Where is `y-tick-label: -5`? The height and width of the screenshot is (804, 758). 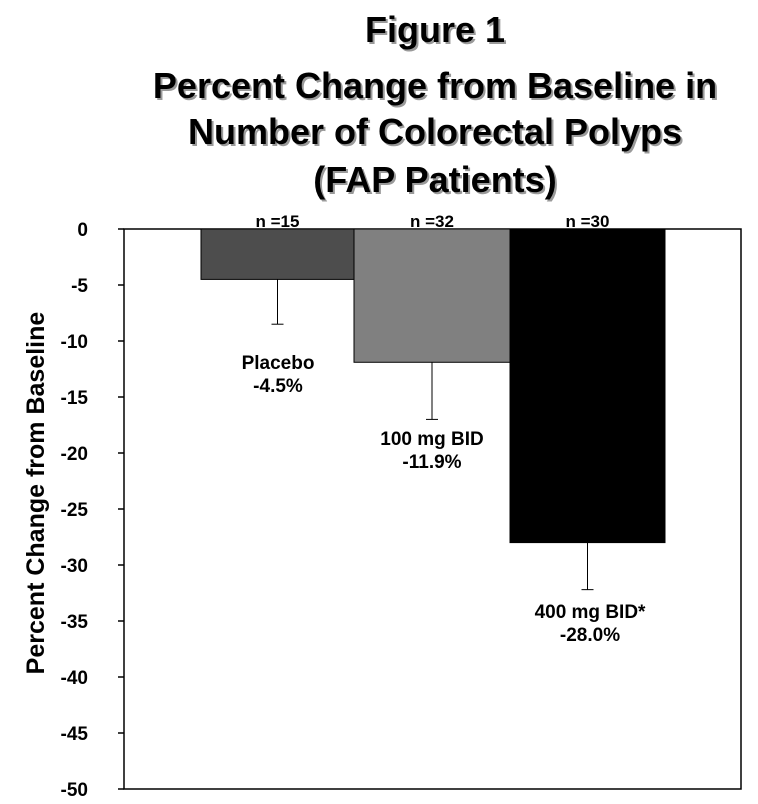 y-tick-label: -5 is located at coordinates (79, 286).